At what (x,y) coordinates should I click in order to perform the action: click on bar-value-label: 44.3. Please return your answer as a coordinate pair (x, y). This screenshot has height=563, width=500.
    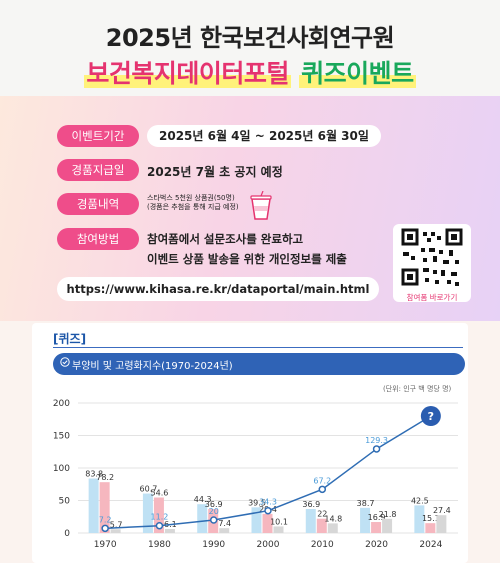
    Looking at the image, I should click on (203, 499).